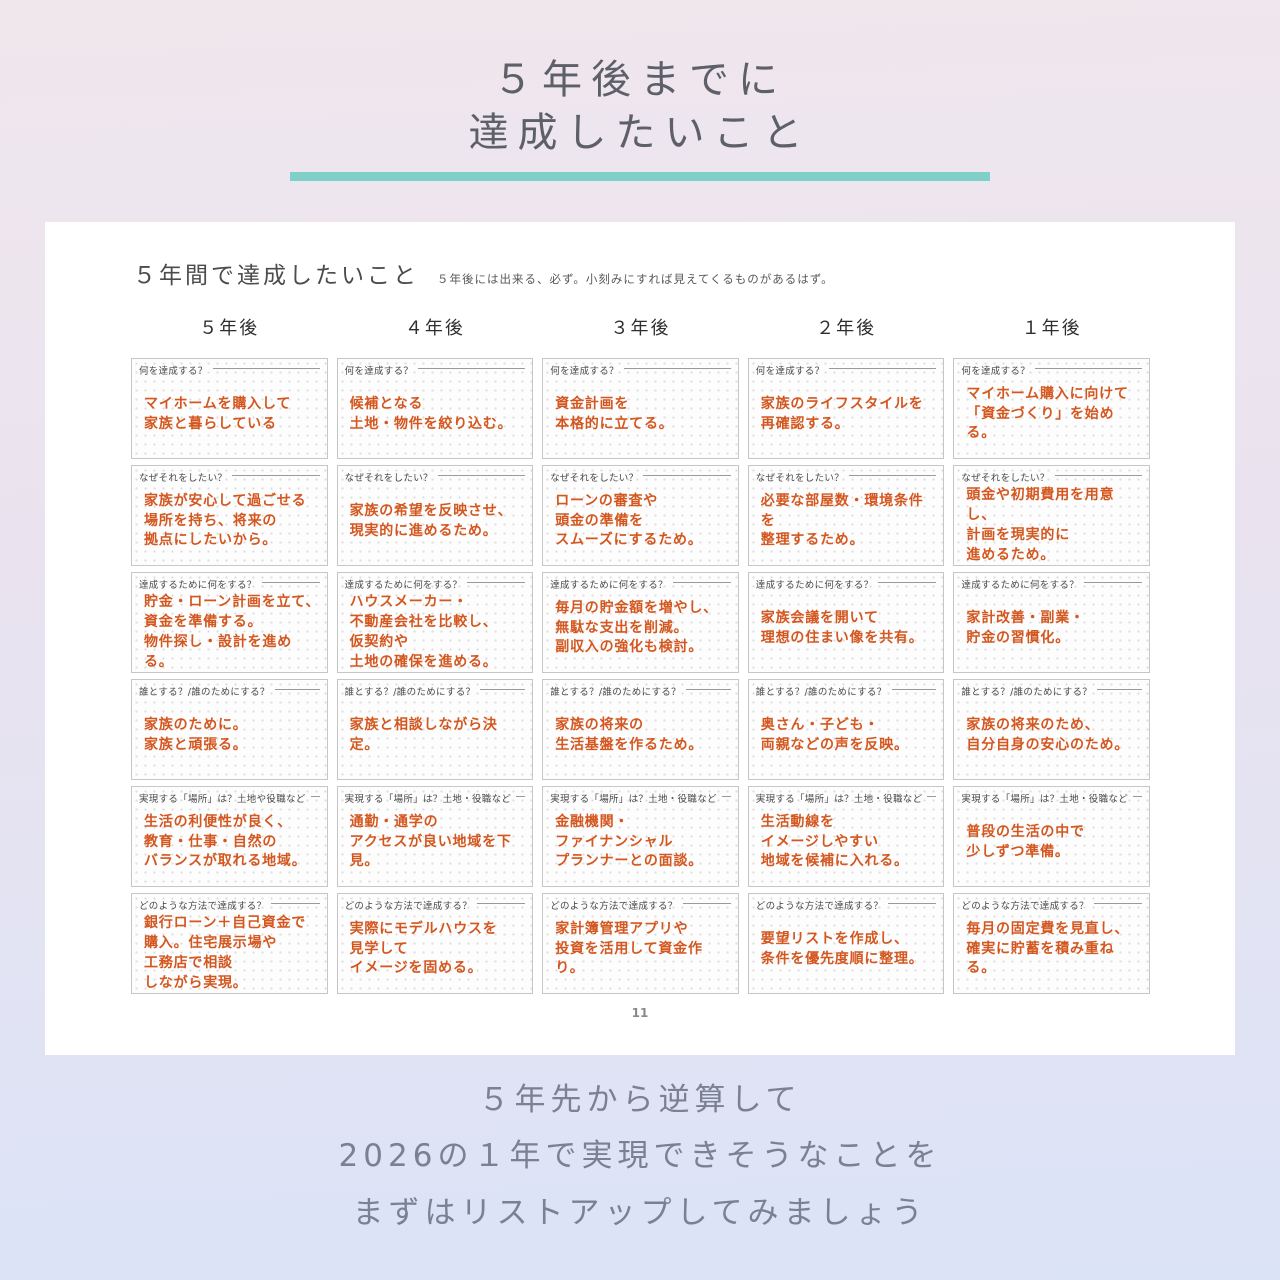 The image size is (1280, 1280). Describe the element at coordinates (1025, 841) in the screenshot. I see `cell-answer-text: 普段の生活の中で 少しずつ準備。` at that location.